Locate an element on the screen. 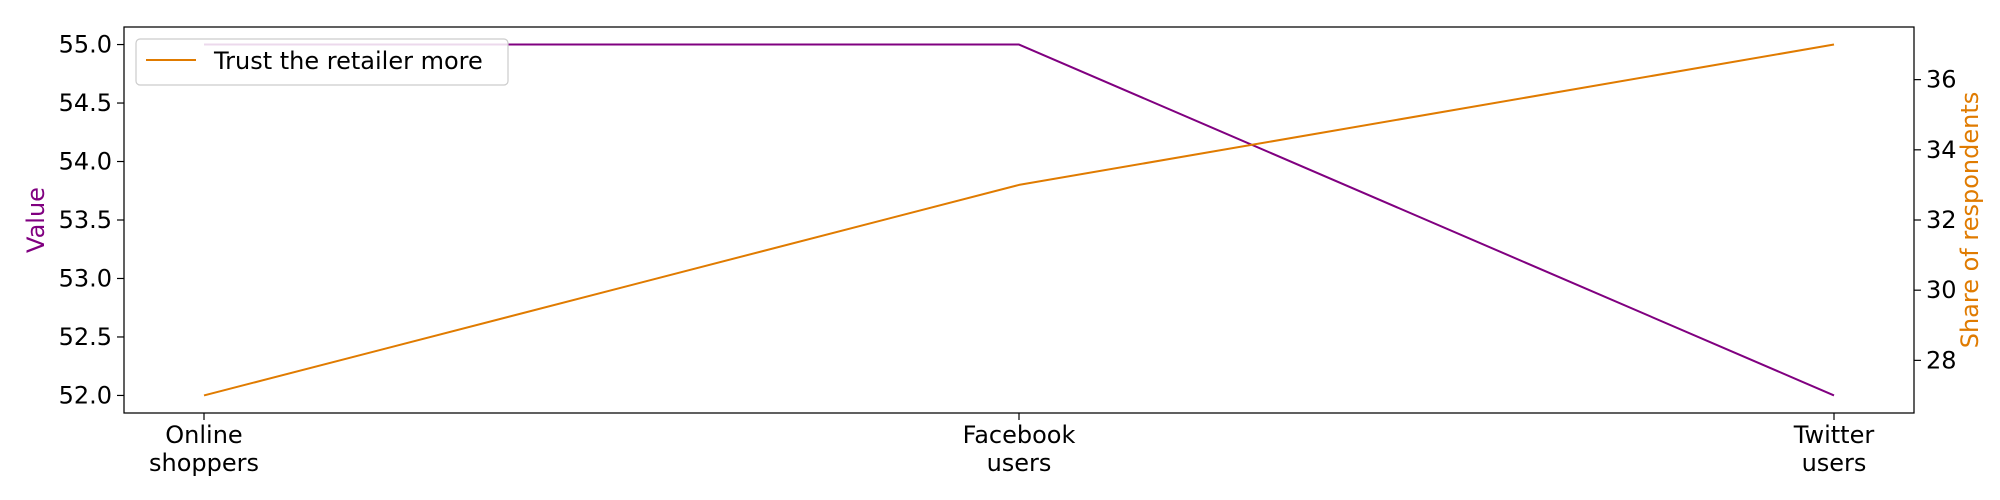 The image size is (2000, 500). left-tick-label: 52.5 is located at coordinates (85, 337).